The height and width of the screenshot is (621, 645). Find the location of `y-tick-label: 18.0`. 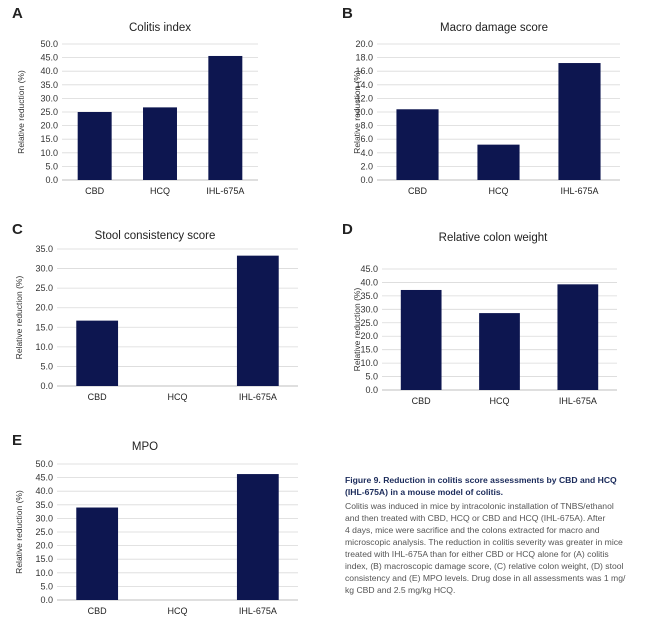

y-tick-label: 18.0 is located at coordinates (364, 58).